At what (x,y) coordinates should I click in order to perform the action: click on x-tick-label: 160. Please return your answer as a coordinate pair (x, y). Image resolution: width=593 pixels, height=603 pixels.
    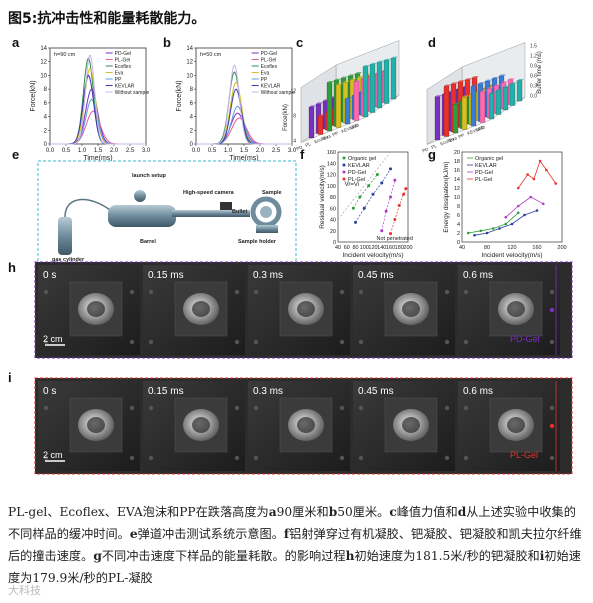
    Looking at the image, I should click on (390, 248).